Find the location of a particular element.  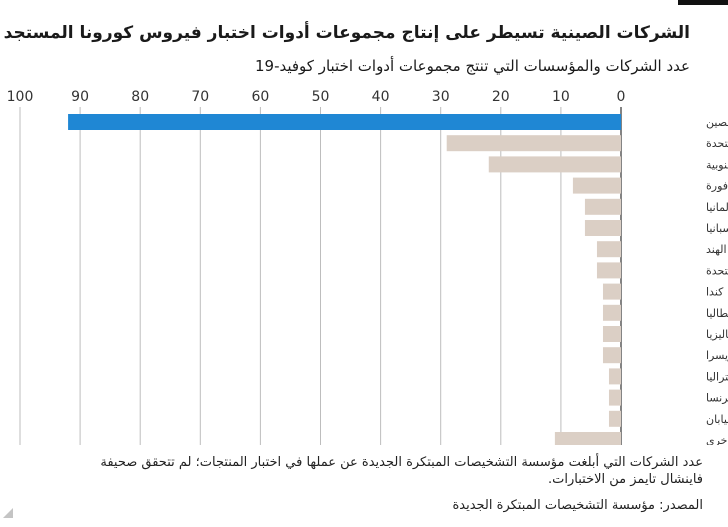

category-label: ألمانيا is located at coordinates (717, 207).